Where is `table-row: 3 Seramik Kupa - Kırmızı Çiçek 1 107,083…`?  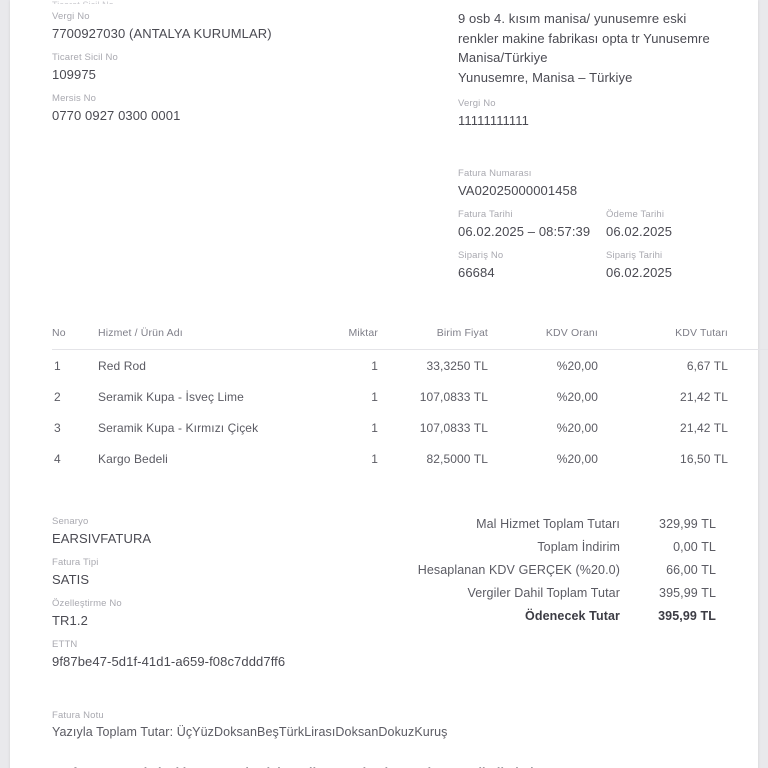
table-row: 3 Seramik Kupa - Kırmızı Çiçek 1 107,083… is located at coordinates (410, 427).